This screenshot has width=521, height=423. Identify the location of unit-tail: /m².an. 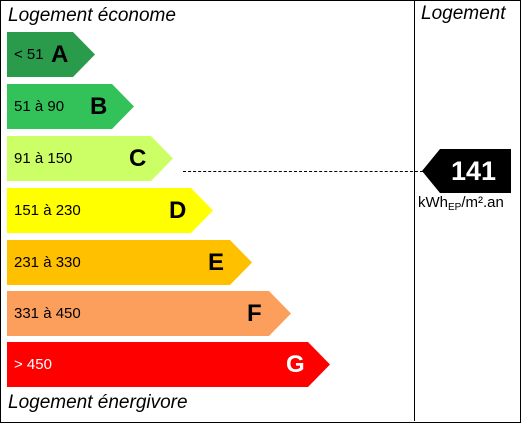
(482, 202).